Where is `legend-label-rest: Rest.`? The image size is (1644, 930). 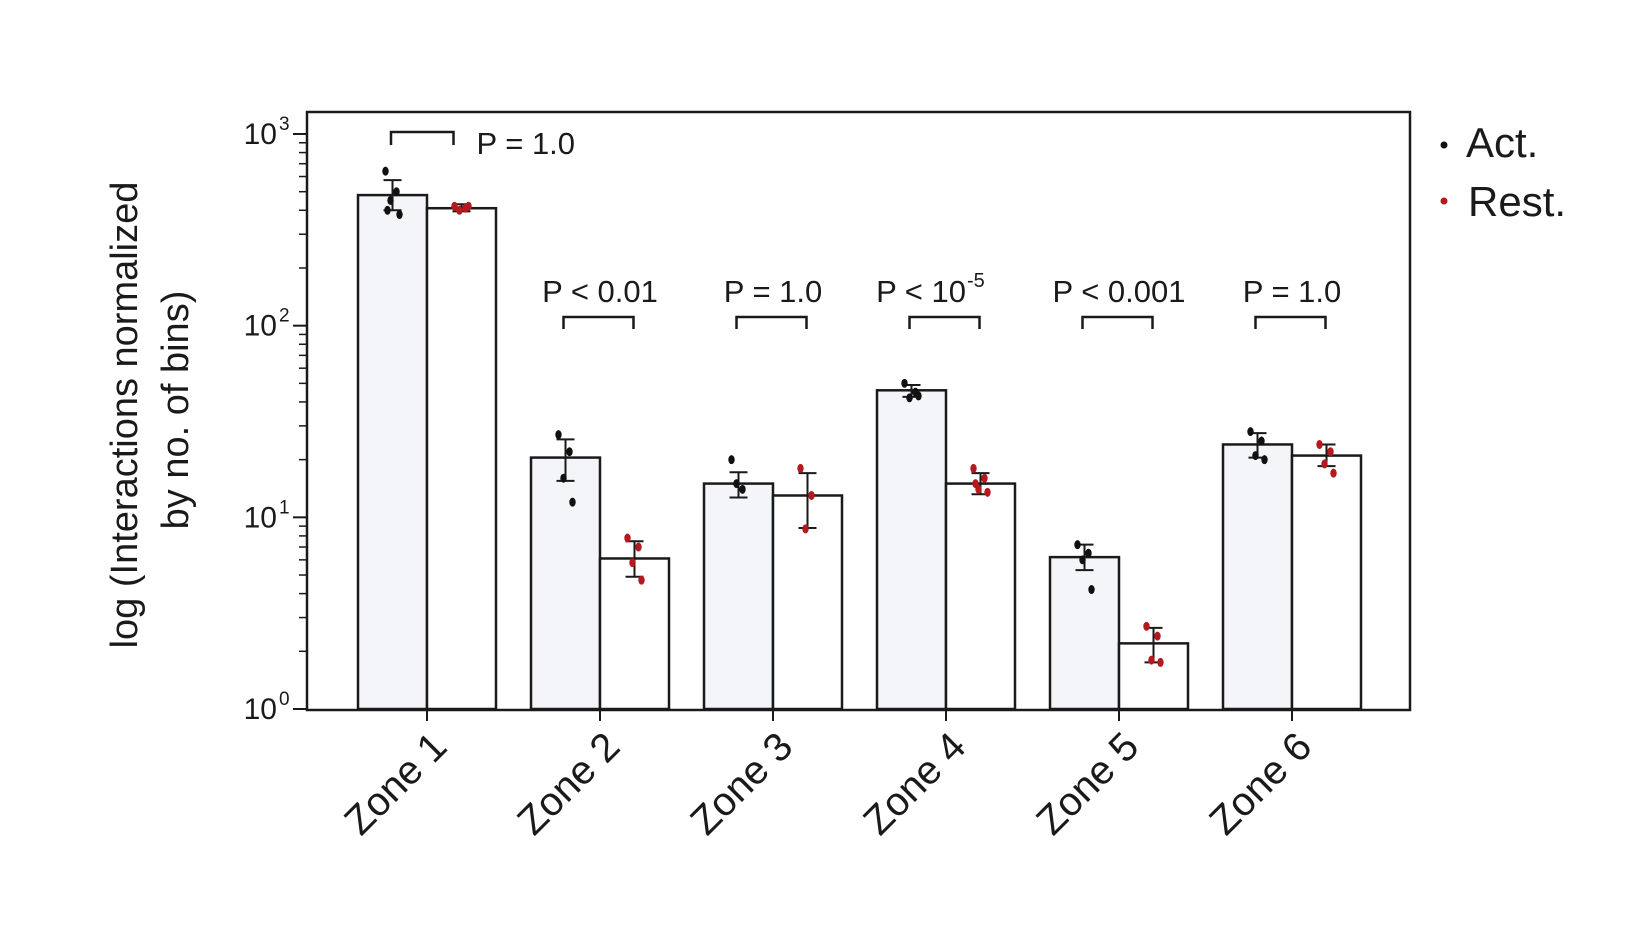
legend-label-rest: Rest. is located at coordinates (1517, 201).